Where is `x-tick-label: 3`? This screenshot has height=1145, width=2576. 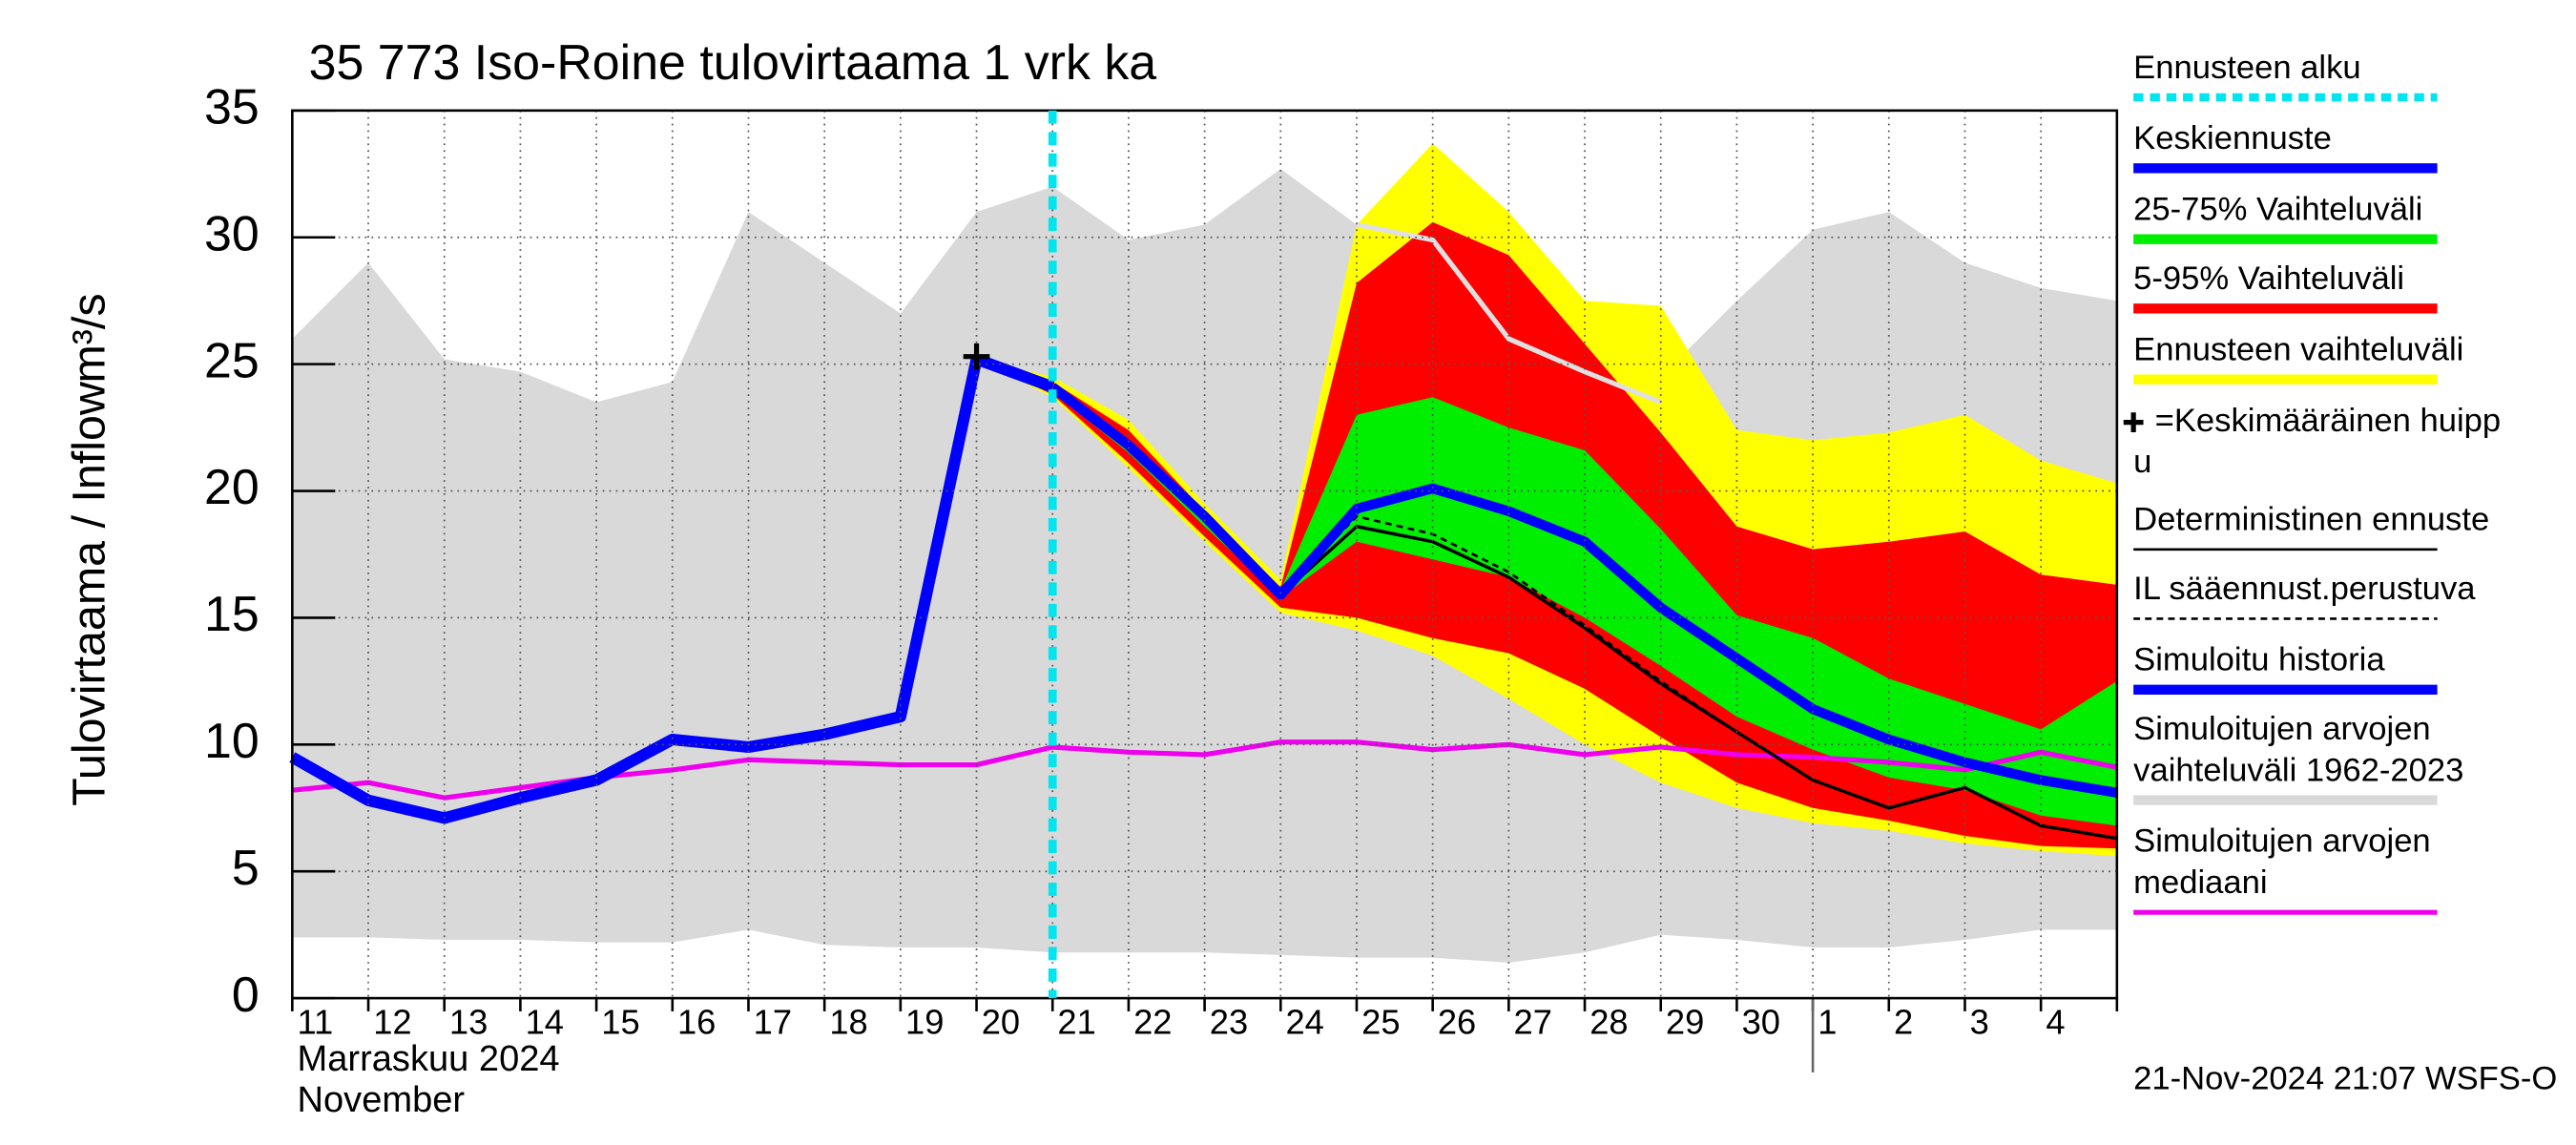 x-tick-label: 3 is located at coordinates (1979, 1022).